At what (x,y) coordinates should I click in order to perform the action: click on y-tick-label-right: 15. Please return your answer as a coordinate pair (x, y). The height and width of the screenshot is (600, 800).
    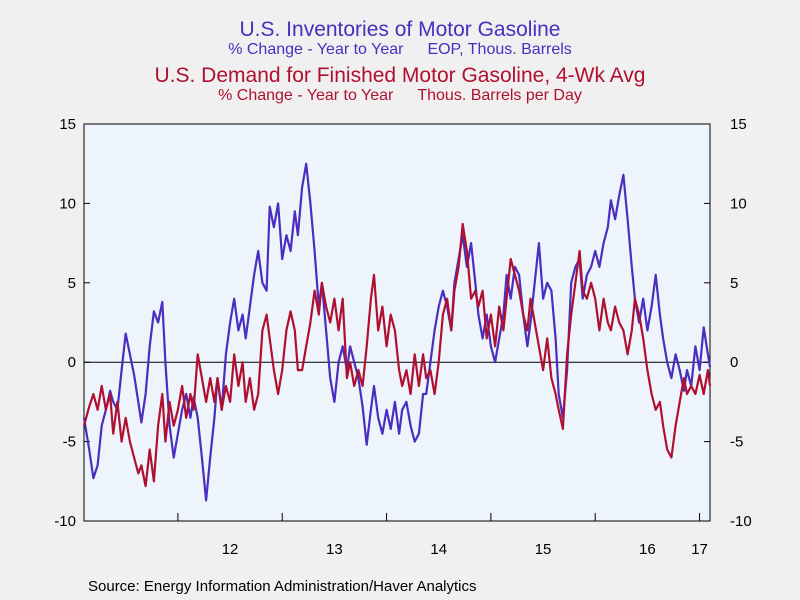
    Looking at the image, I should click on (738, 124).